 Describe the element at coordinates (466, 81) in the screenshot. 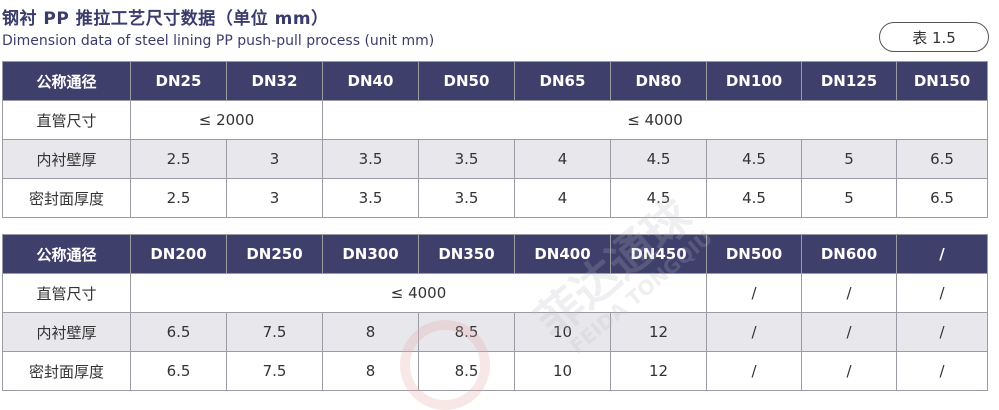

I see `header-cell: DN50` at that location.